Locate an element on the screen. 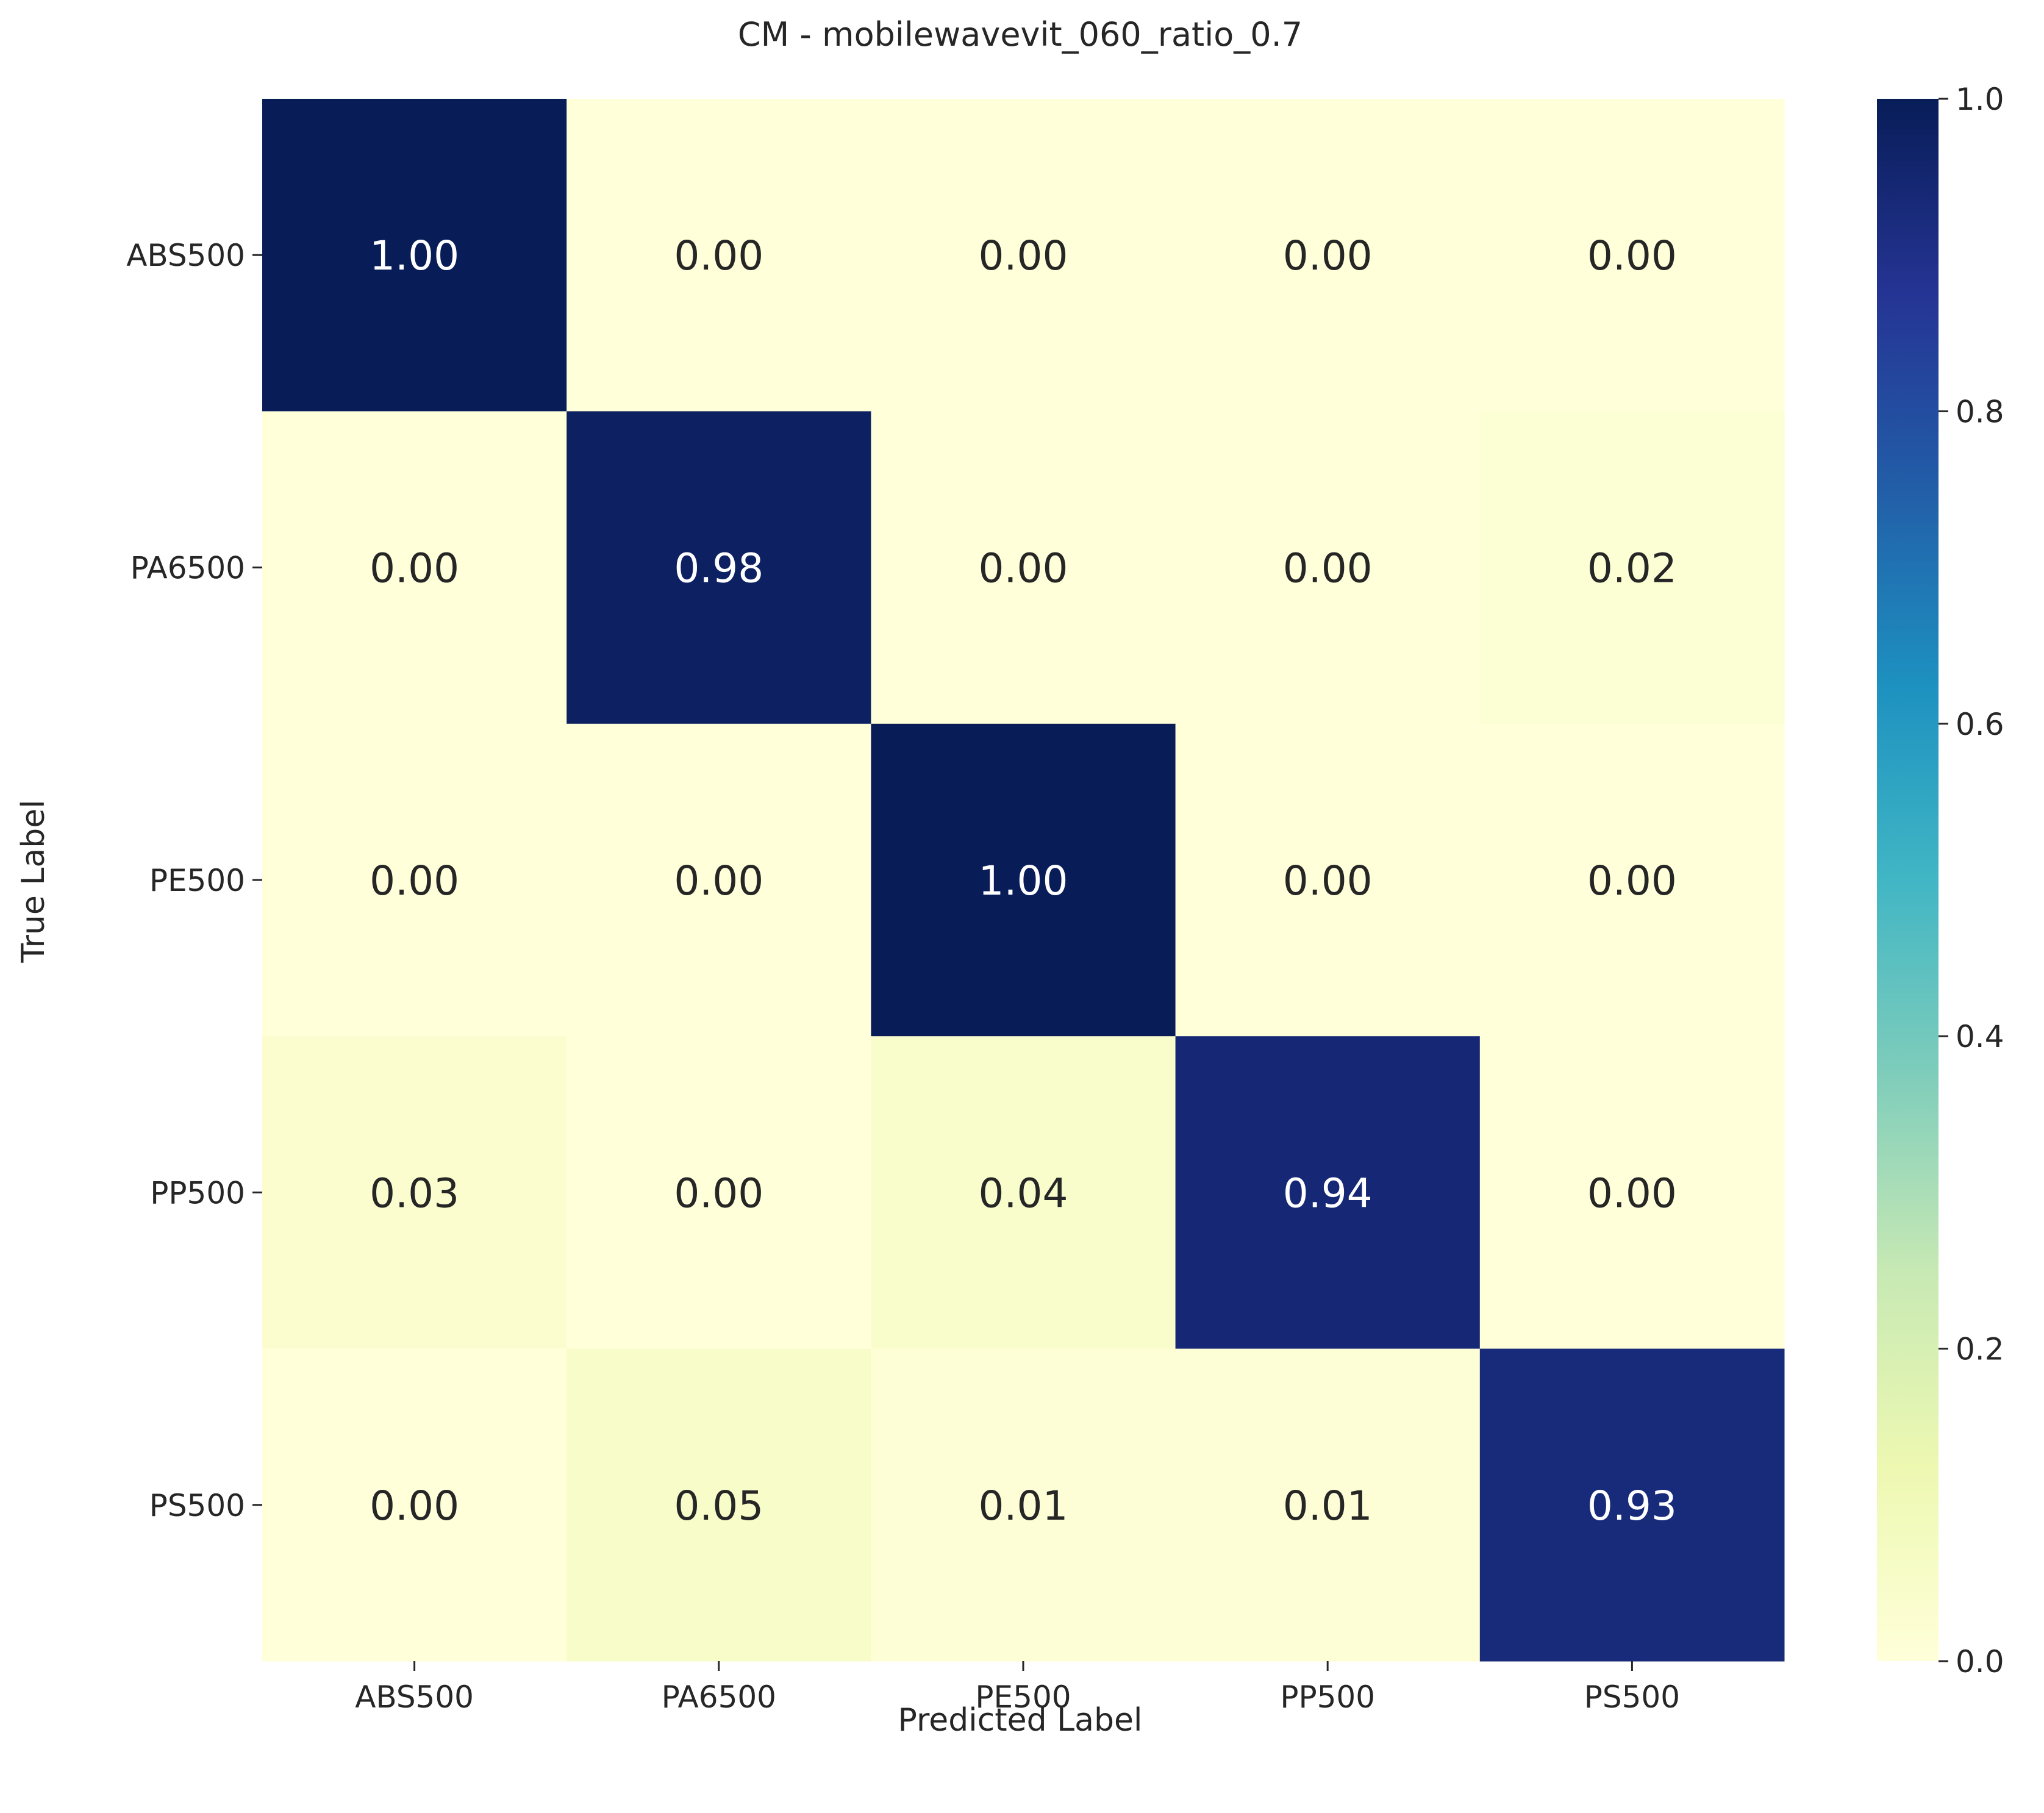 This screenshot has width=2044, height=1813. x-tick-label: PE500 is located at coordinates (1023, 1697).